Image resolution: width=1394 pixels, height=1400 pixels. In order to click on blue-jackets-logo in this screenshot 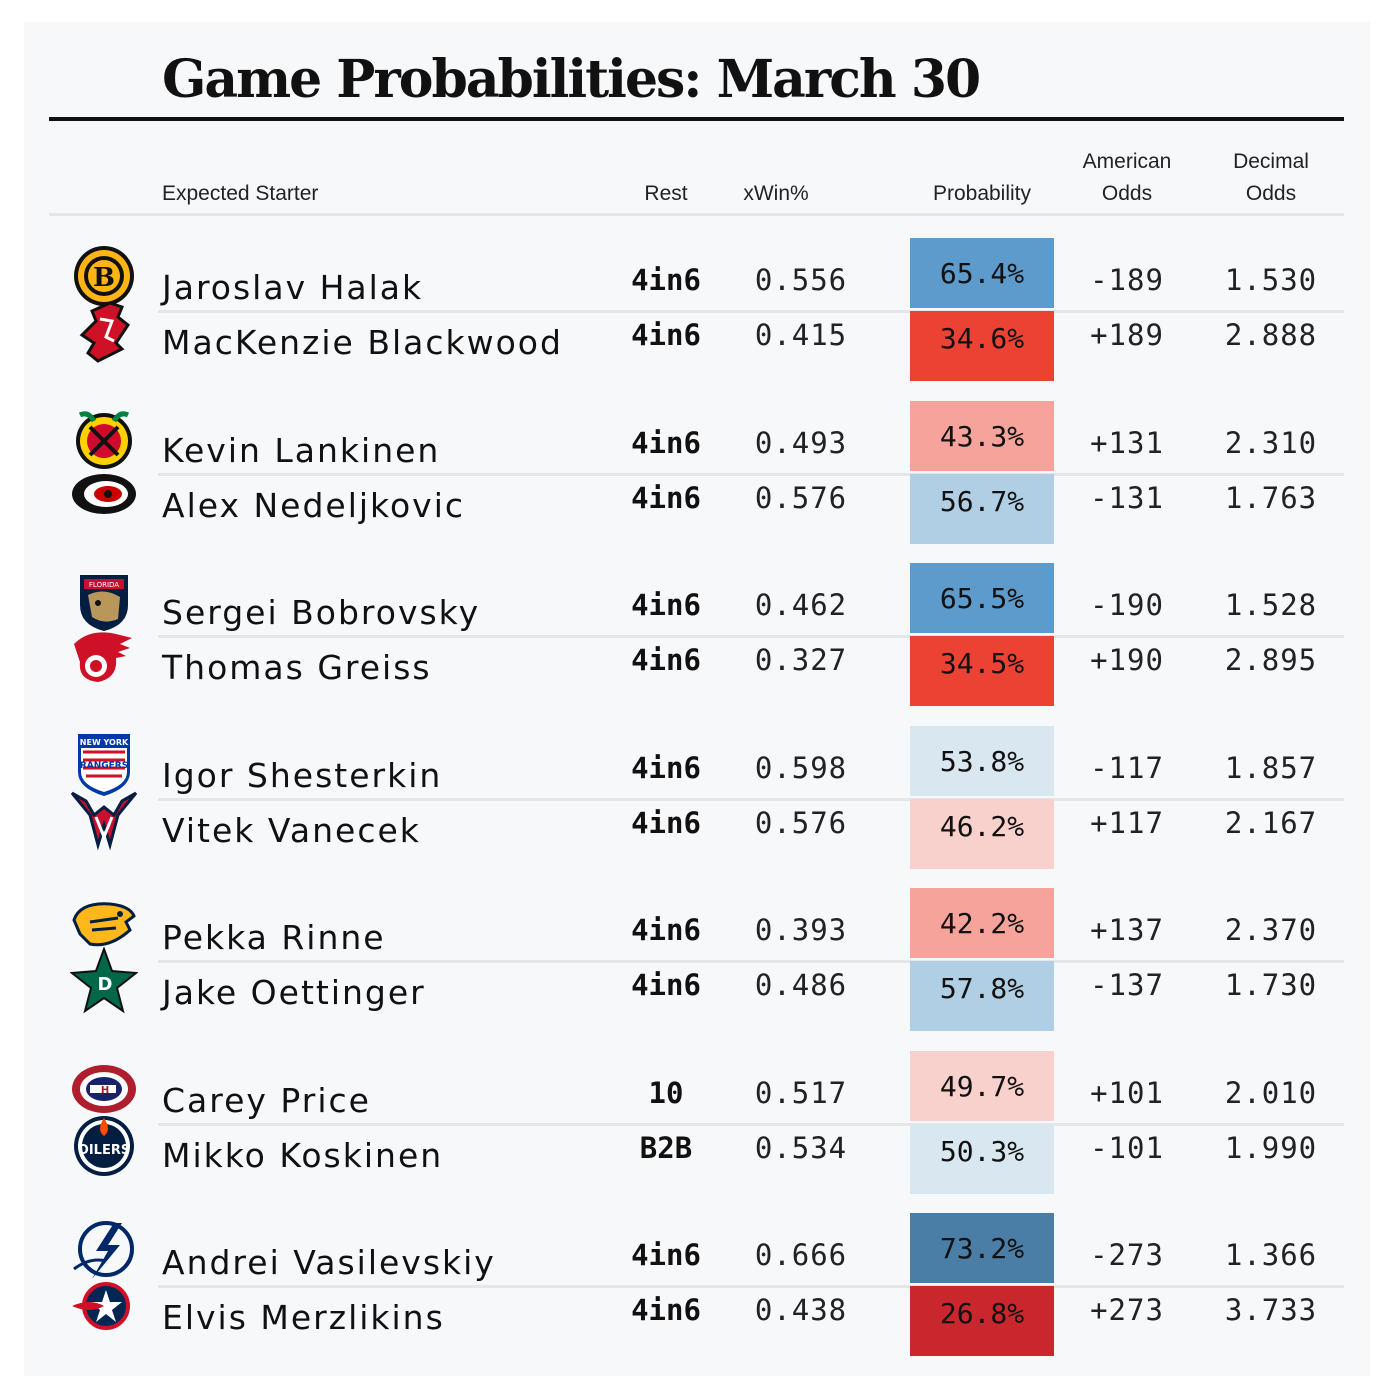, I will do `click(104, 1306)`.